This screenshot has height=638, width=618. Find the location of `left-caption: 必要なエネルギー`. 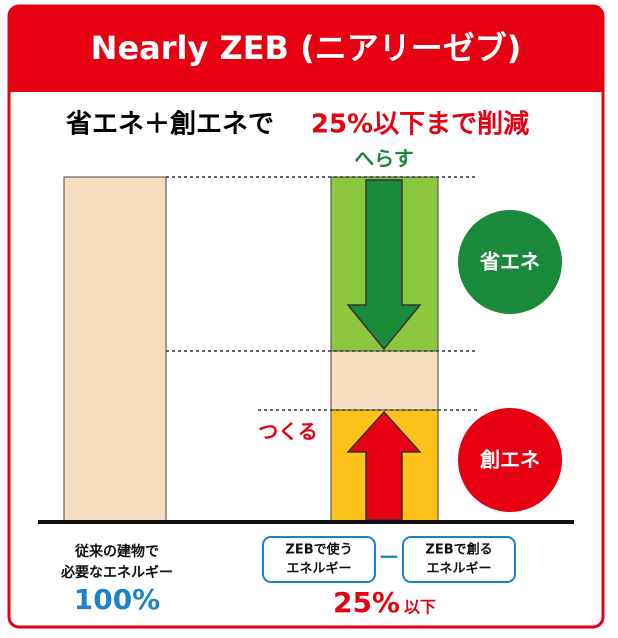

left-caption: 必要なエネルギー is located at coordinates (116, 572).